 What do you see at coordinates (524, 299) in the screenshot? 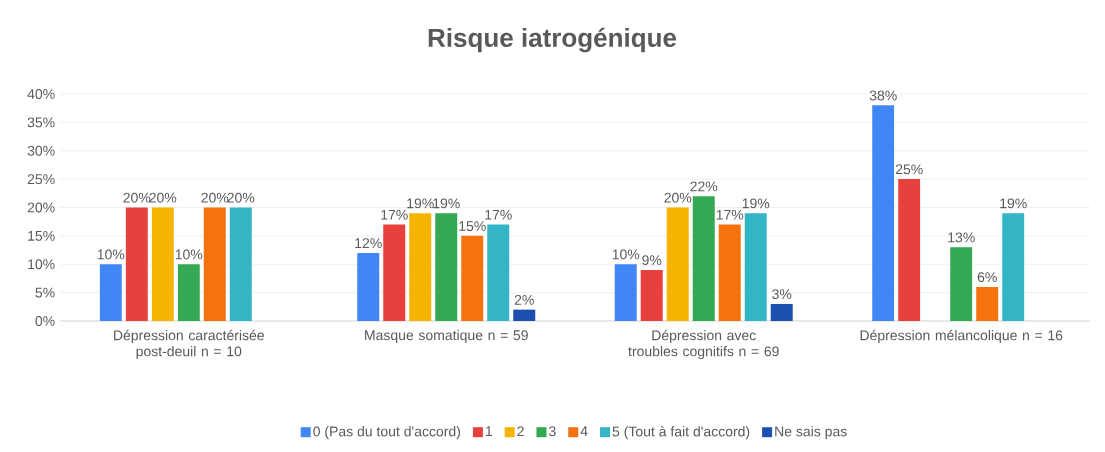
I see `data-label: 2%` at bounding box center [524, 299].